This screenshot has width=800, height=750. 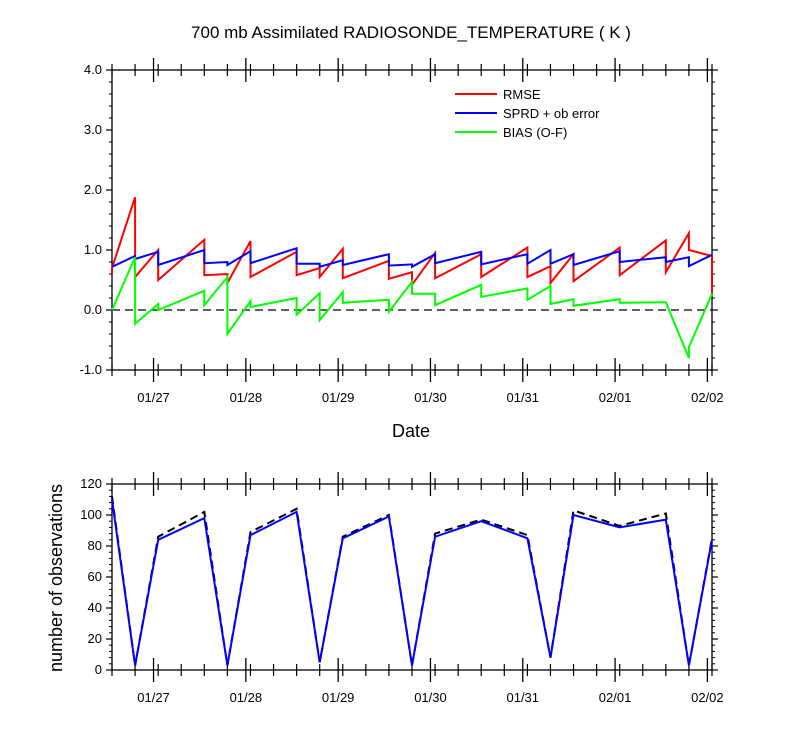 What do you see at coordinates (93, 249) in the screenshot?
I see `y-tick-label: 1.0` at bounding box center [93, 249].